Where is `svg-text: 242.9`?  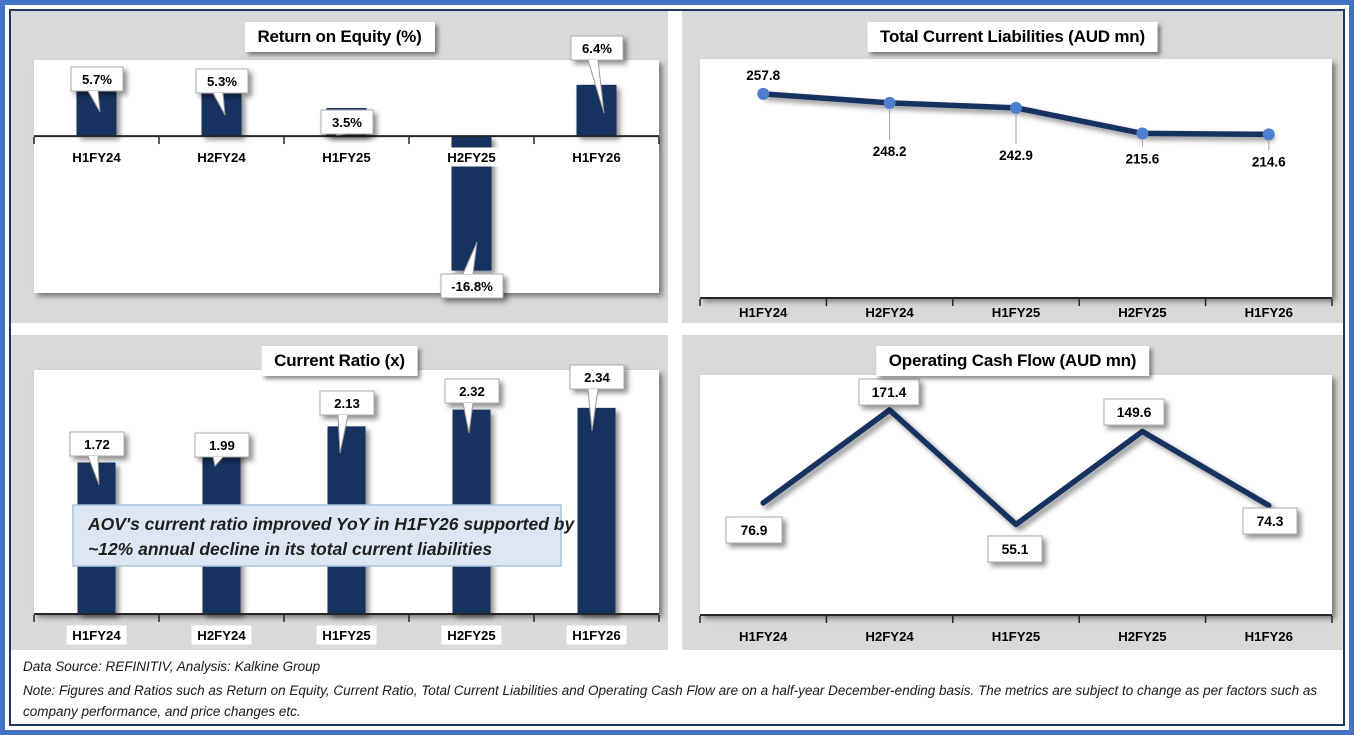 svg-text: 242.9 is located at coordinates (1016, 155).